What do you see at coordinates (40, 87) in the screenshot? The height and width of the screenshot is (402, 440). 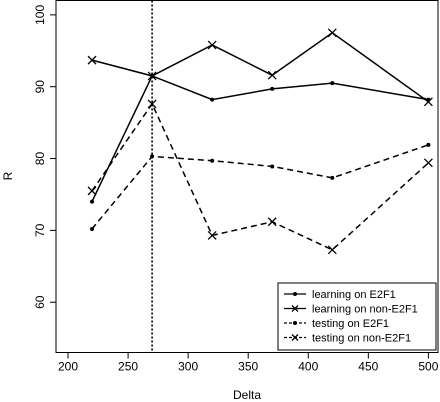 I see `y-tick-label: 90` at bounding box center [40, 87].